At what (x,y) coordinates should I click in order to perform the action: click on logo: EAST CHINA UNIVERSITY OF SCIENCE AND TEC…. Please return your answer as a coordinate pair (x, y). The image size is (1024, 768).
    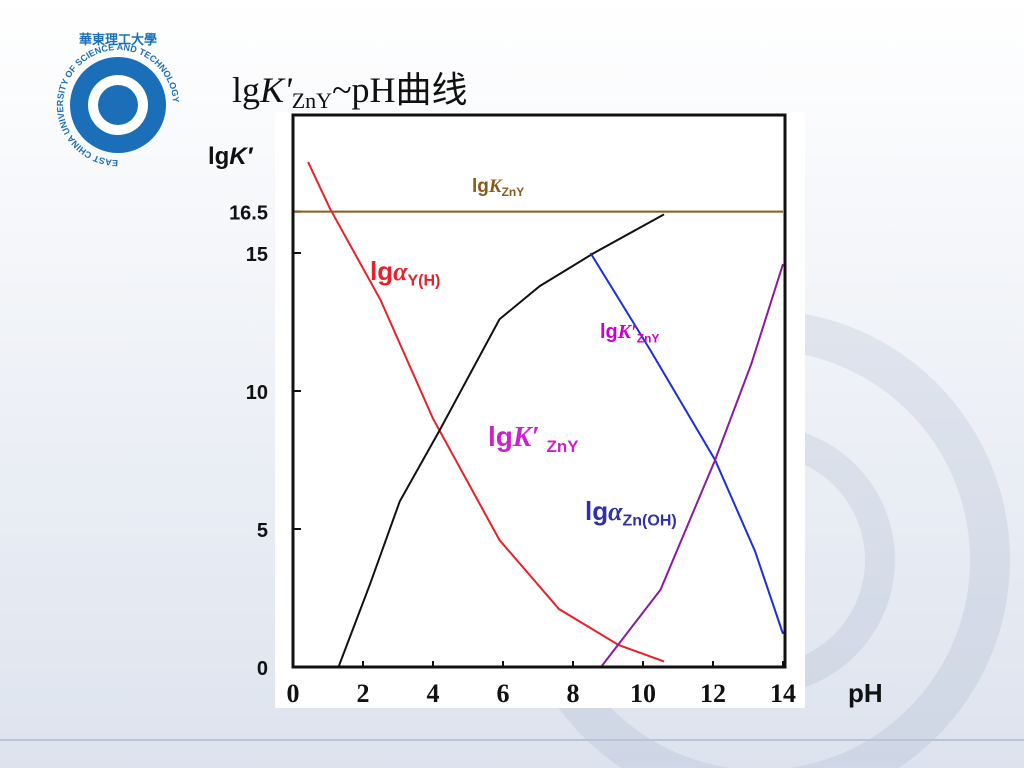
    Looking at the image, I should click on (118, 100).